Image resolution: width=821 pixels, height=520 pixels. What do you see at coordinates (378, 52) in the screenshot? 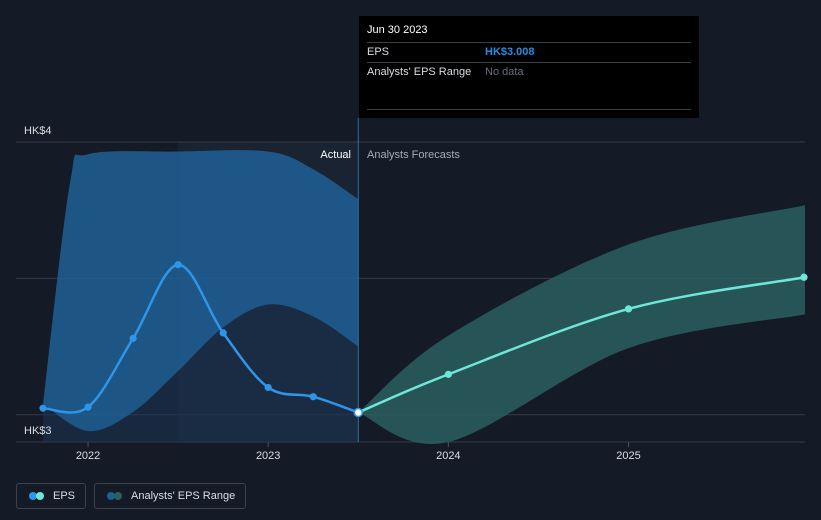
I see `tooltip-eps-label: EPS` at bounding box center [378, 52].